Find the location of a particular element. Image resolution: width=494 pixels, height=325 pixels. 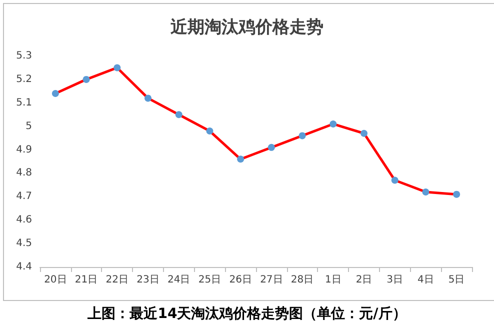

x-tick-label: 3日 is located at coordinates (395, 280).